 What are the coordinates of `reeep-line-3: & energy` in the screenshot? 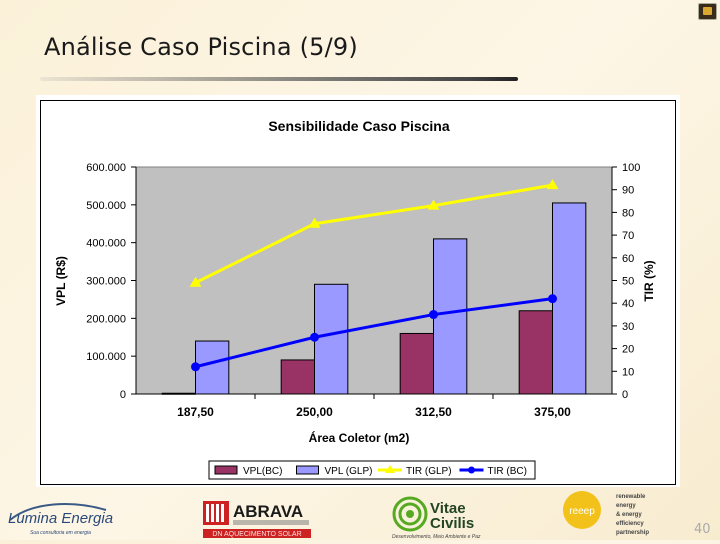 It's located at (629, 515).